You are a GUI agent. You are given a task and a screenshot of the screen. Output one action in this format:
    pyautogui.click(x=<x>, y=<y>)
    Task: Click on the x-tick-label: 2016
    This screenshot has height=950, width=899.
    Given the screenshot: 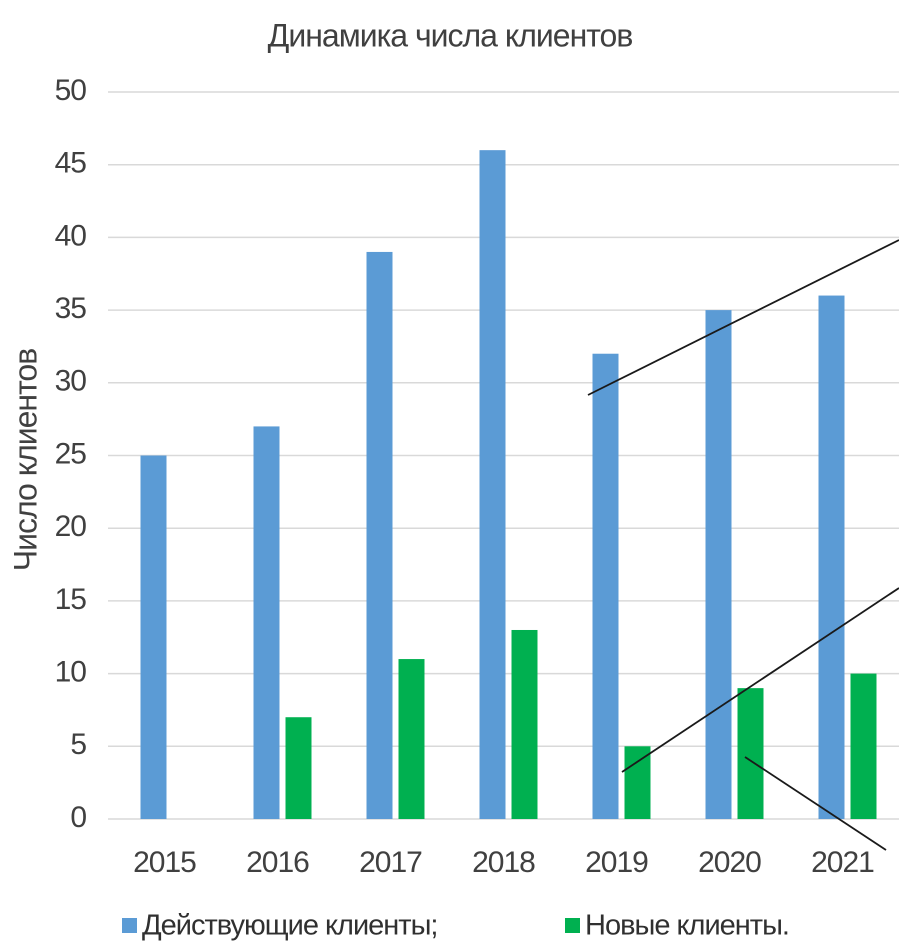 What is the action you would take?
    pyautogui.click(x=277, y=862)
    